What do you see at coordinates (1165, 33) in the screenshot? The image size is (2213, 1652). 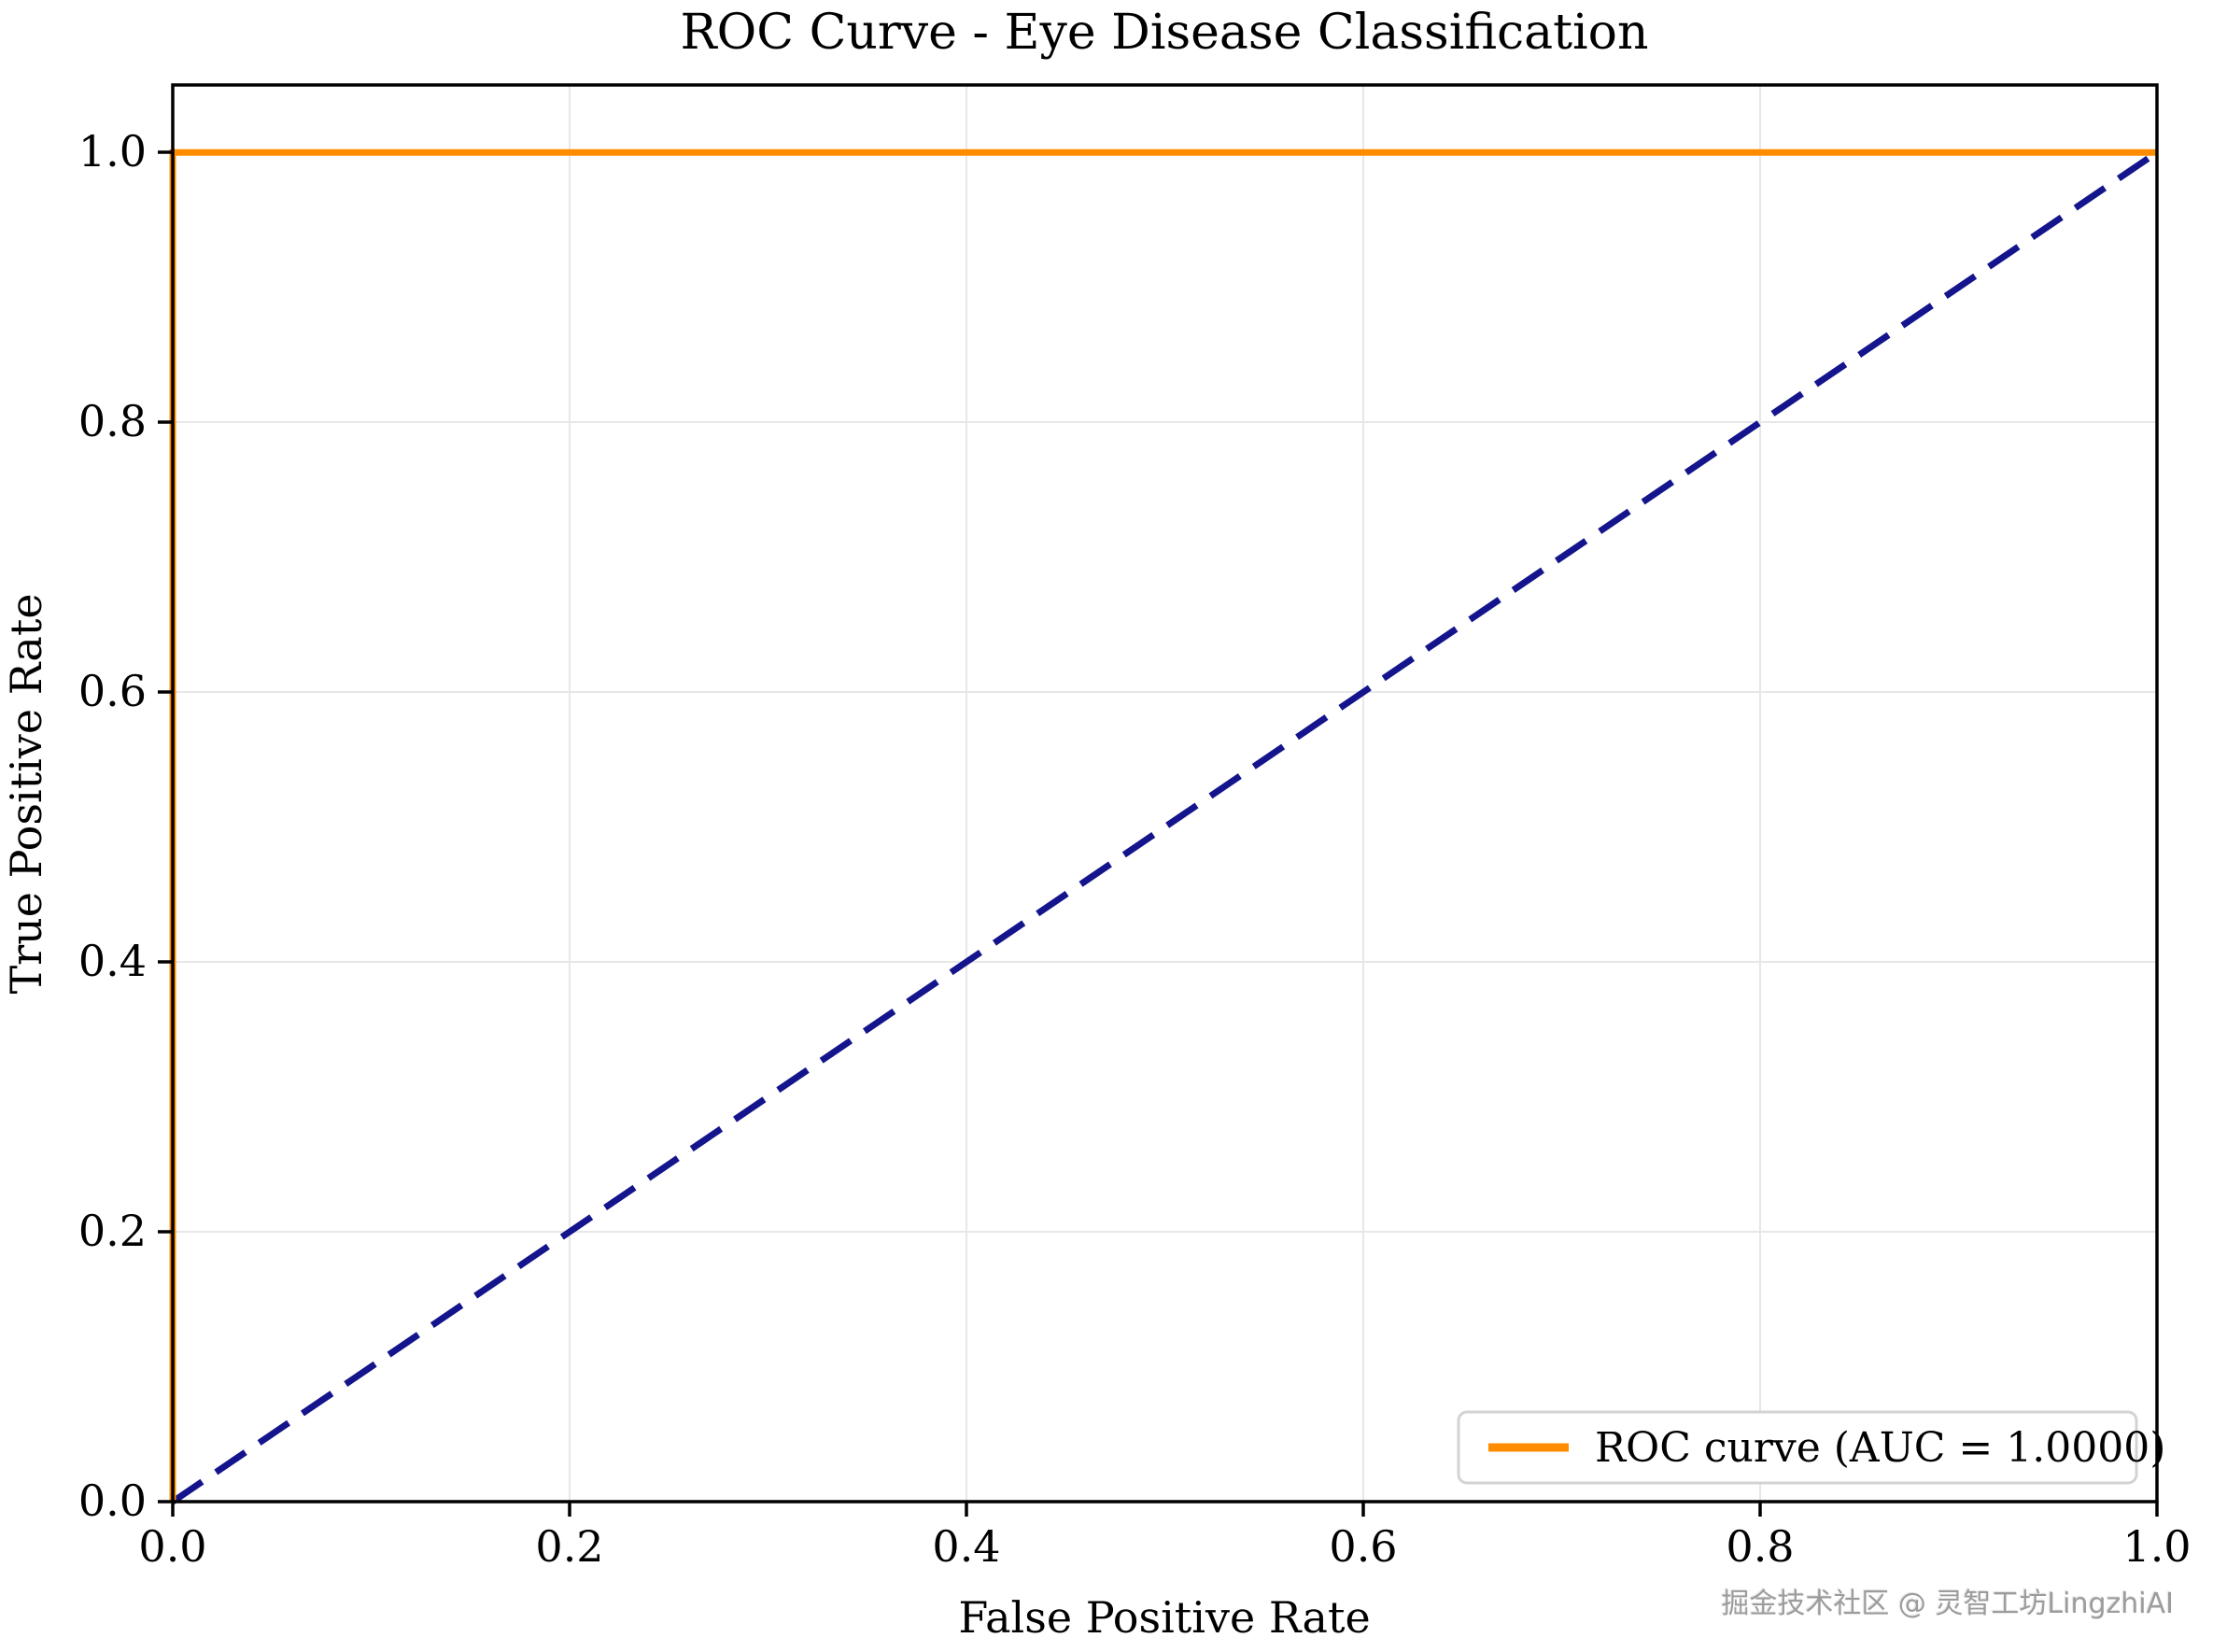 I see `page-title: ROC Curve - Eye Disease Classification` at bounding box center [1165, 33].